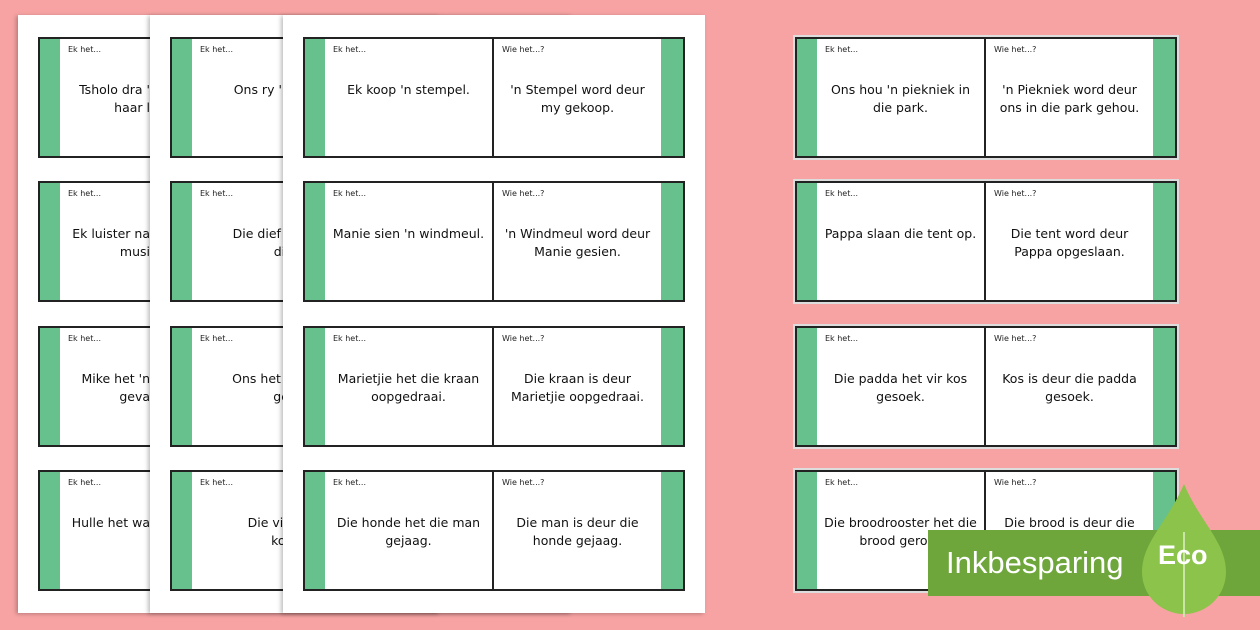  Describe the element at coordinates (134, 251) in the screenshot. I see `card-text-line: musi` at that location.